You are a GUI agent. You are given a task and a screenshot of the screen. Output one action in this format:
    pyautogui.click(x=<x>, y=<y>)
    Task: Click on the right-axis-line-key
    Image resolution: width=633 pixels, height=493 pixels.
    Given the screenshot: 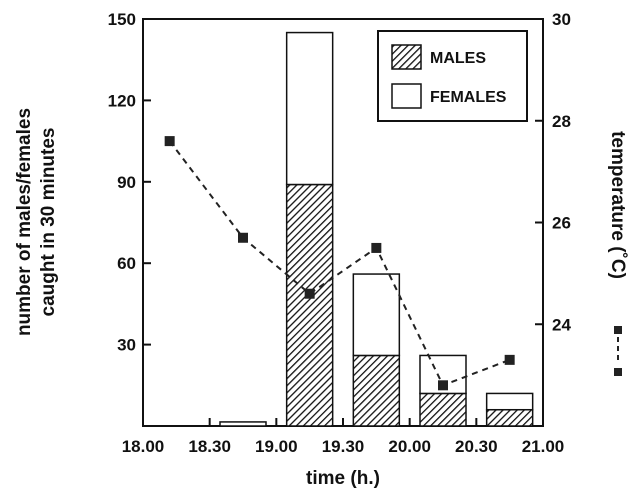 What is the action you would take?
    pyautogui.click(x=618, y=351)
    